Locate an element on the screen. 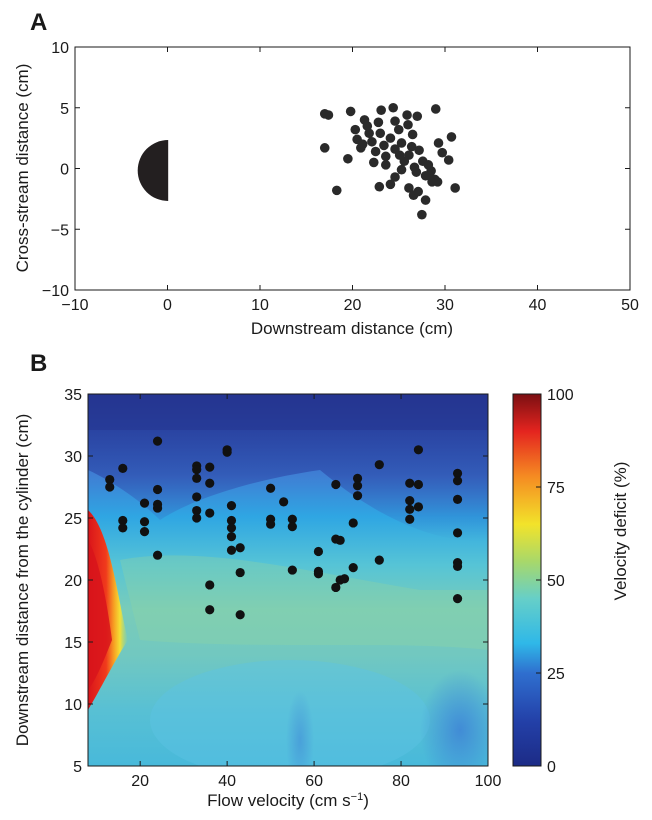  colorbar: 0 25 50 75 100 is located at coordinates (543, 581).